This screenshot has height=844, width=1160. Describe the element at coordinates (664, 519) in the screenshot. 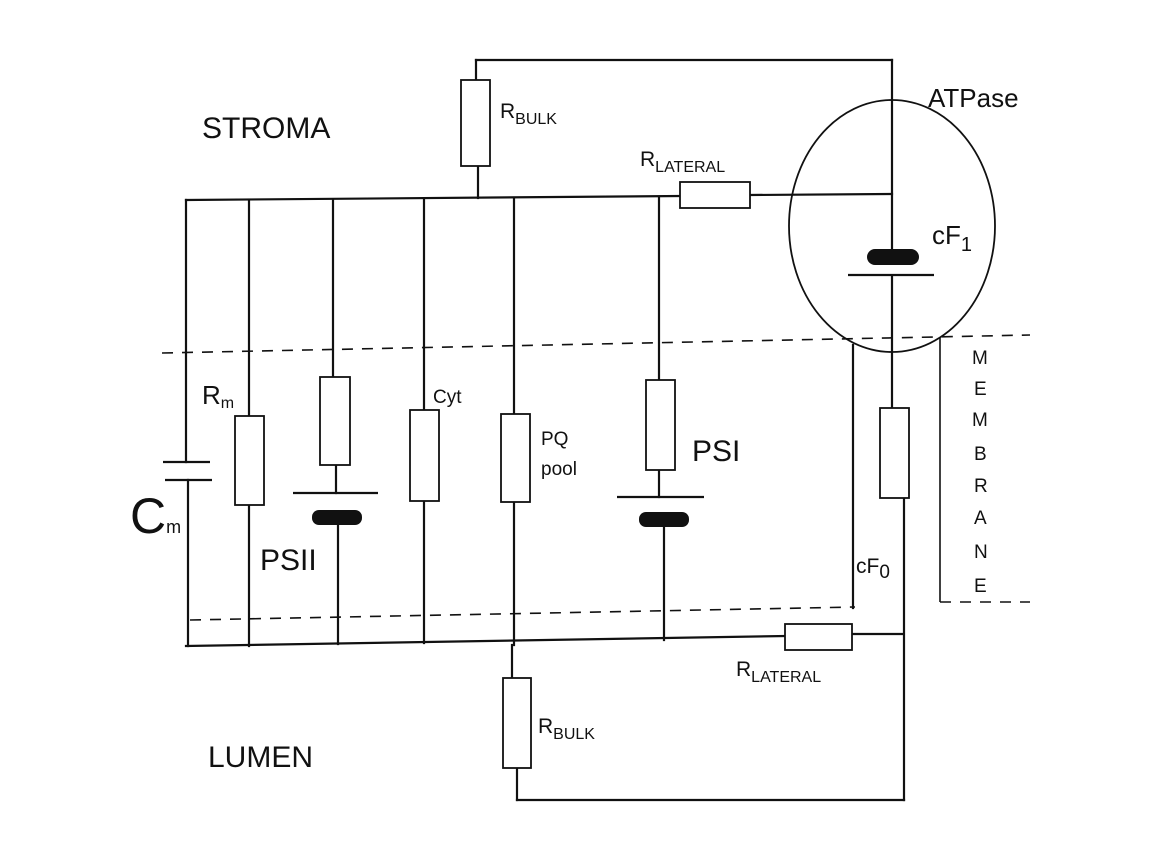

I see `psi-generator-blob` at that location.